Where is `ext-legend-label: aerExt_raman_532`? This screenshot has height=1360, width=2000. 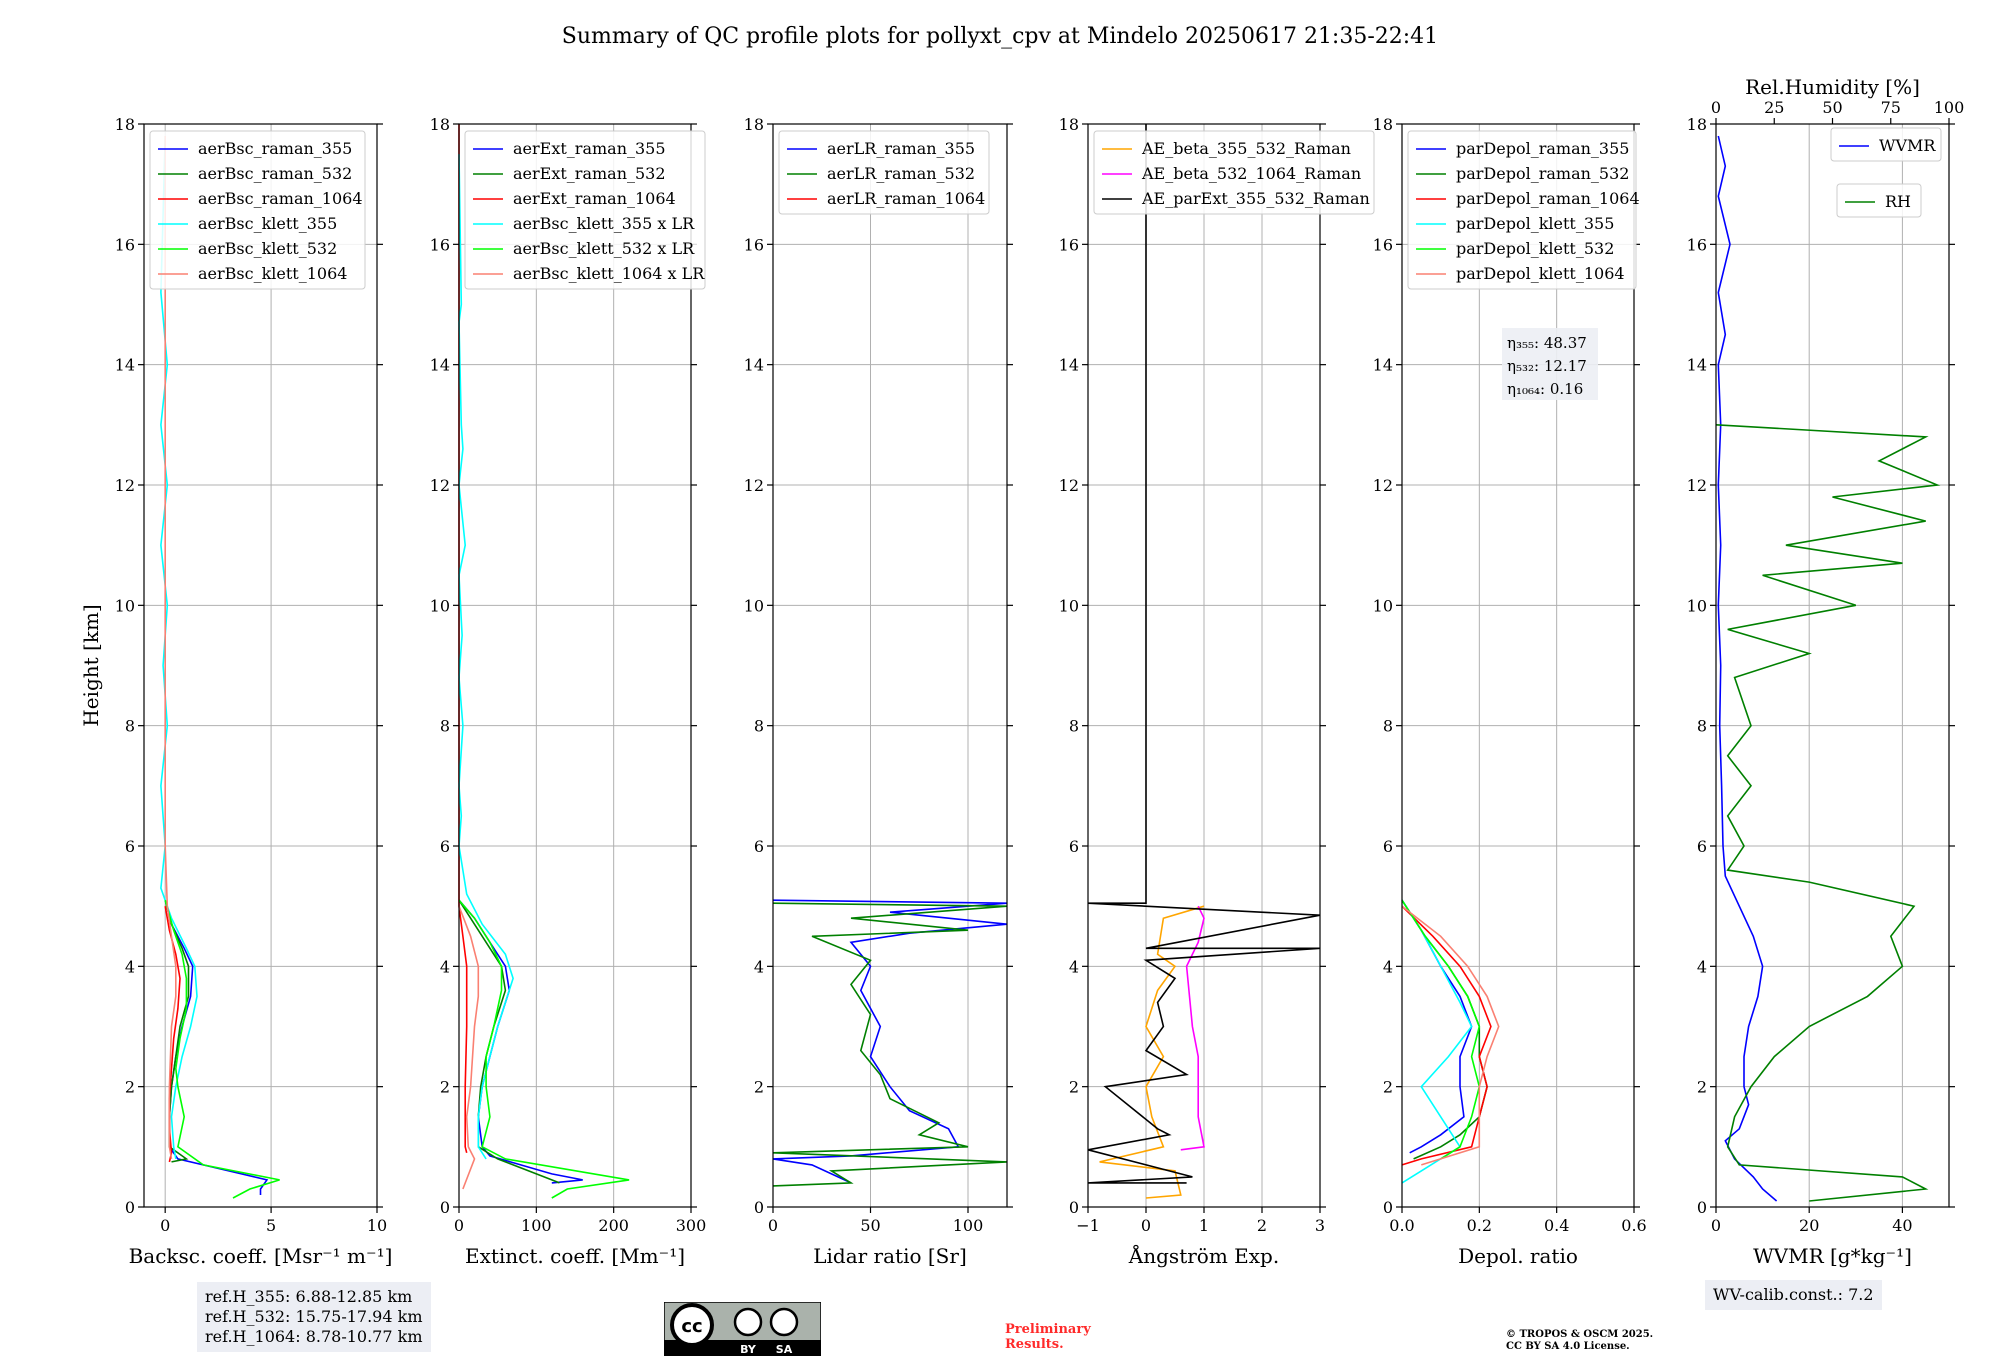
ext-legend-label: aerExt_raman_532 is located at coordinates (589, 173).